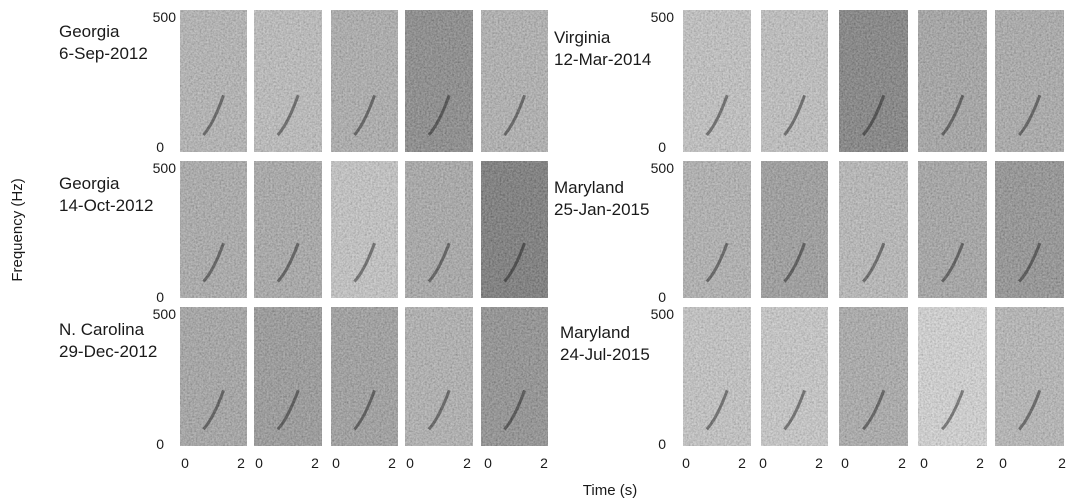 The width and height of the screenshot is (1078, 500). I want to click on group-3-date: 14-Oct-2012, so click(106, 205).